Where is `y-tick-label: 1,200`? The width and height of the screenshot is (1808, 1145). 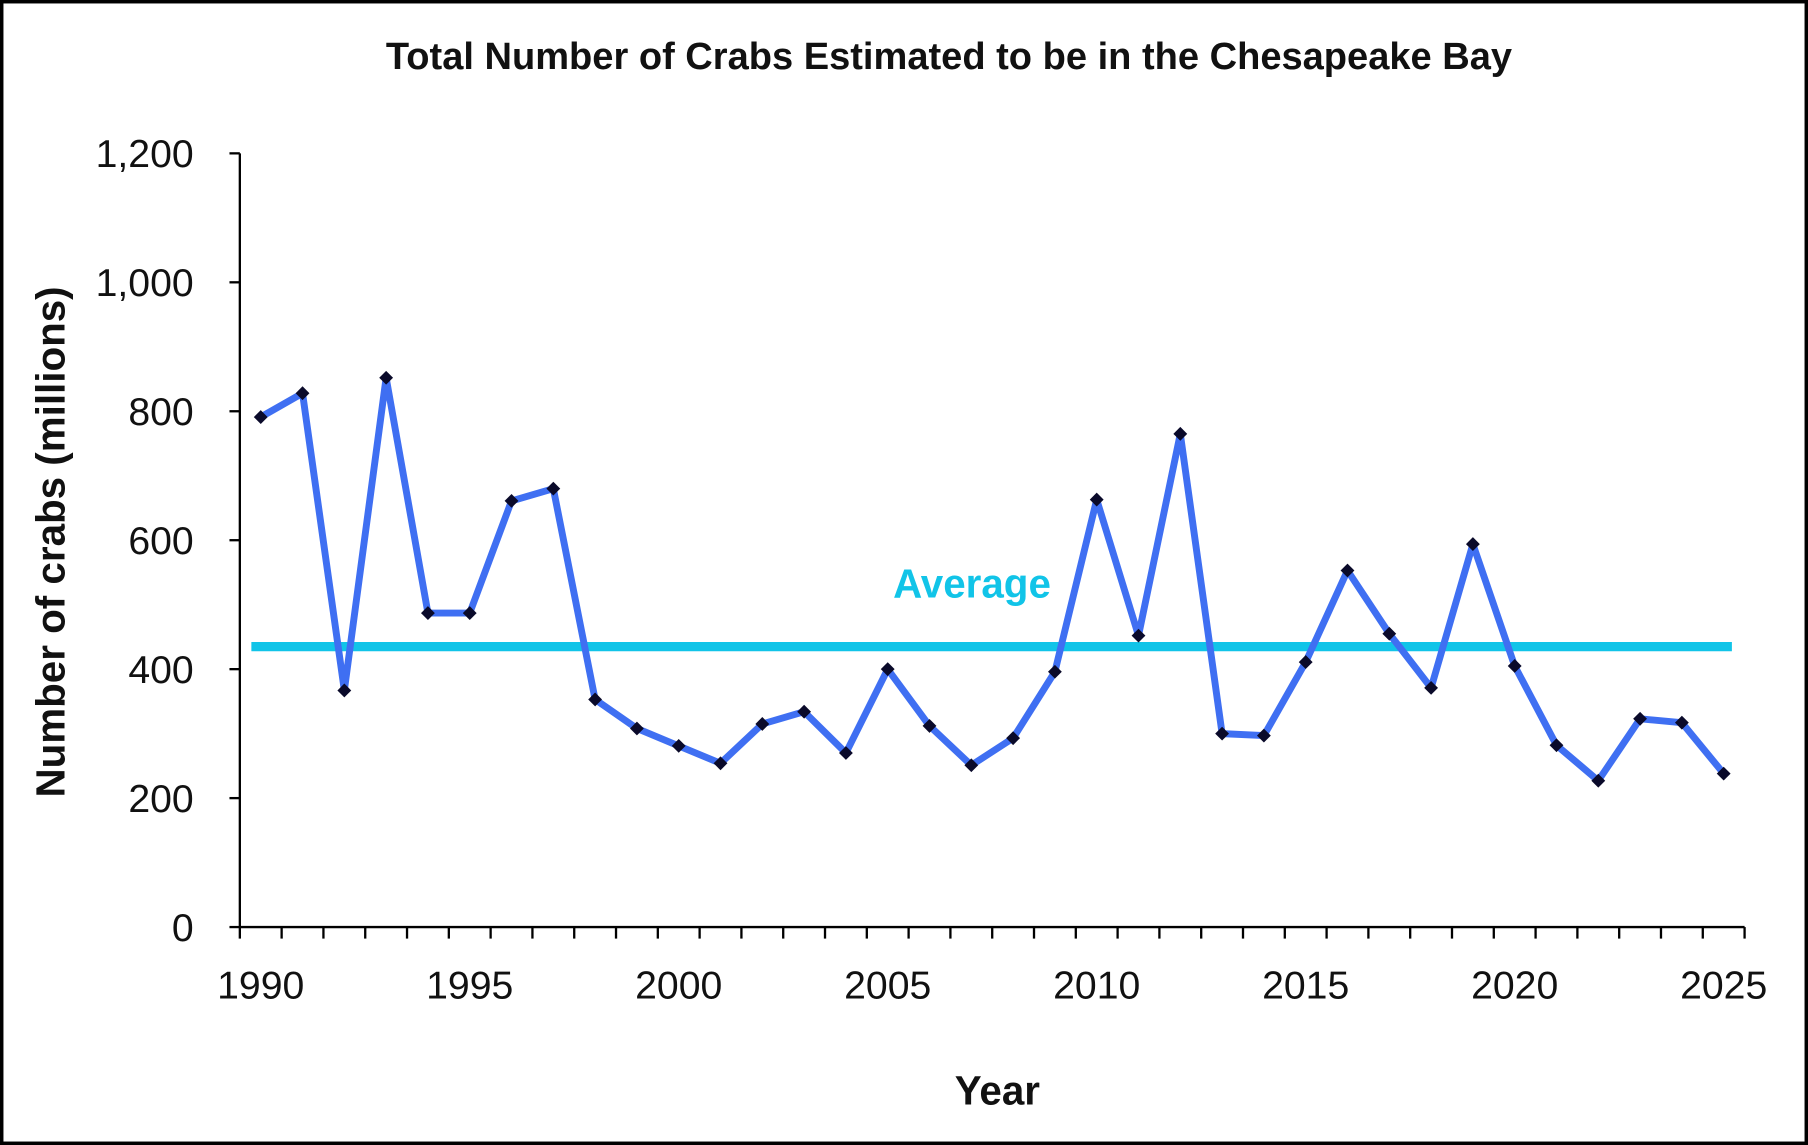
y-tick-label: 1,200 is located at coordinates (145, 154).